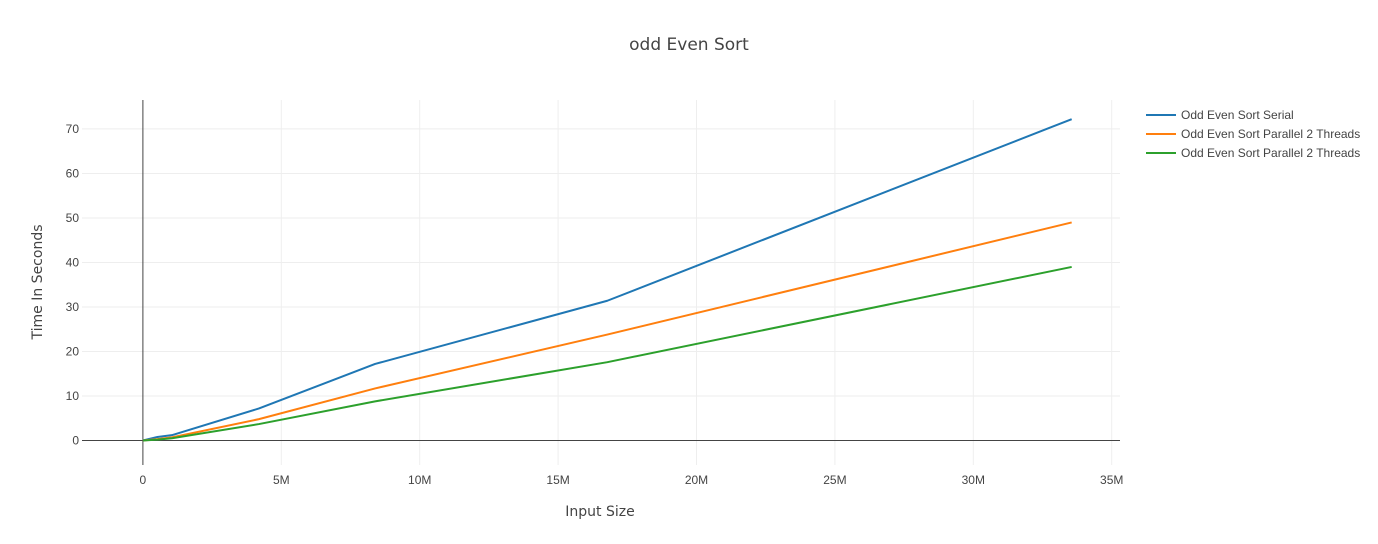 The height and width of the screenshot is (544, 1378). Describe the element at coordinates (696, 480) in the screenshot. I see `x-tick-label: 20M` at that location.